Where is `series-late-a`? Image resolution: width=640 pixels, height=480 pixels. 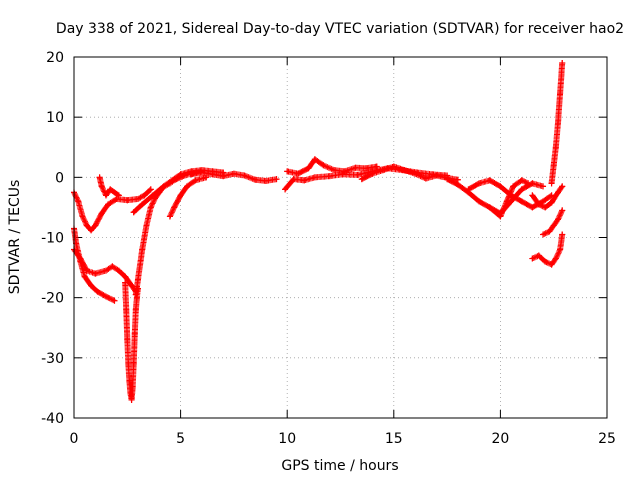 series-late-a is located at coordinates (547, 197).